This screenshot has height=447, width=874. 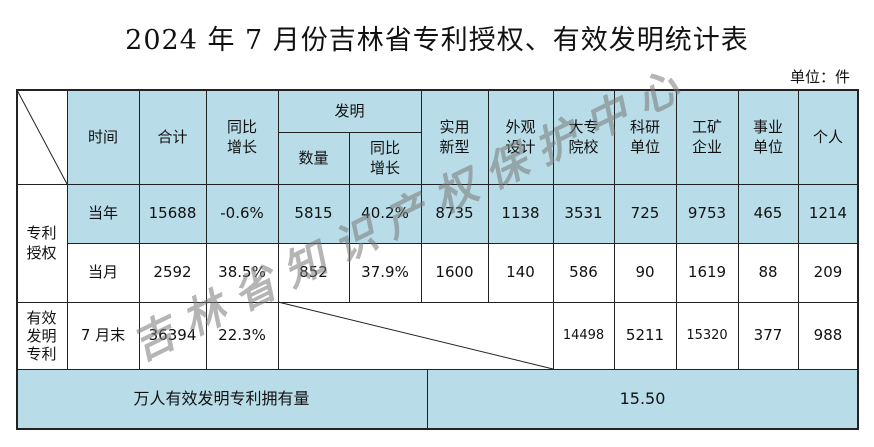 I want to click on year-research: 725, so click(x=645, y=213).